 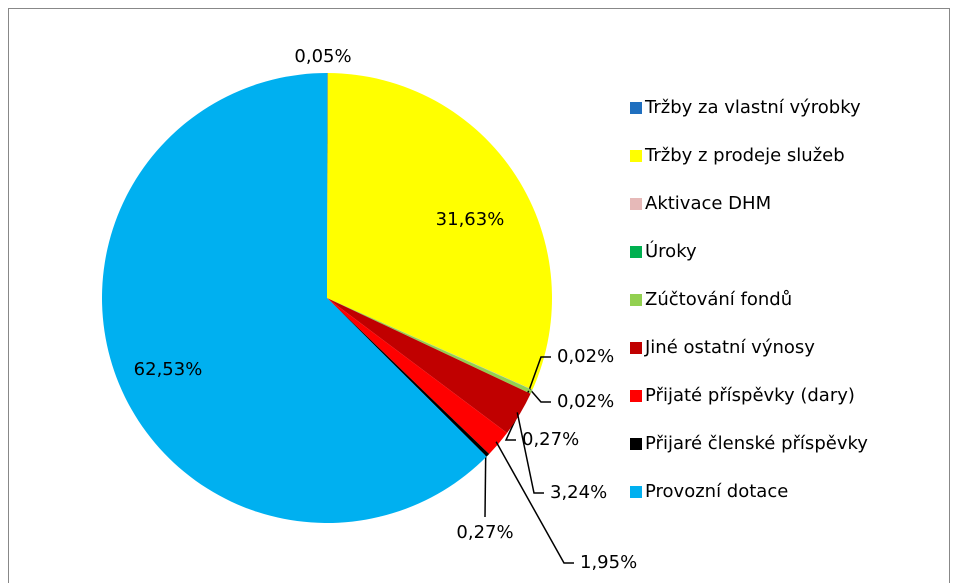 I want to click on data-label: 3,24%, so click(x=578, y=492).